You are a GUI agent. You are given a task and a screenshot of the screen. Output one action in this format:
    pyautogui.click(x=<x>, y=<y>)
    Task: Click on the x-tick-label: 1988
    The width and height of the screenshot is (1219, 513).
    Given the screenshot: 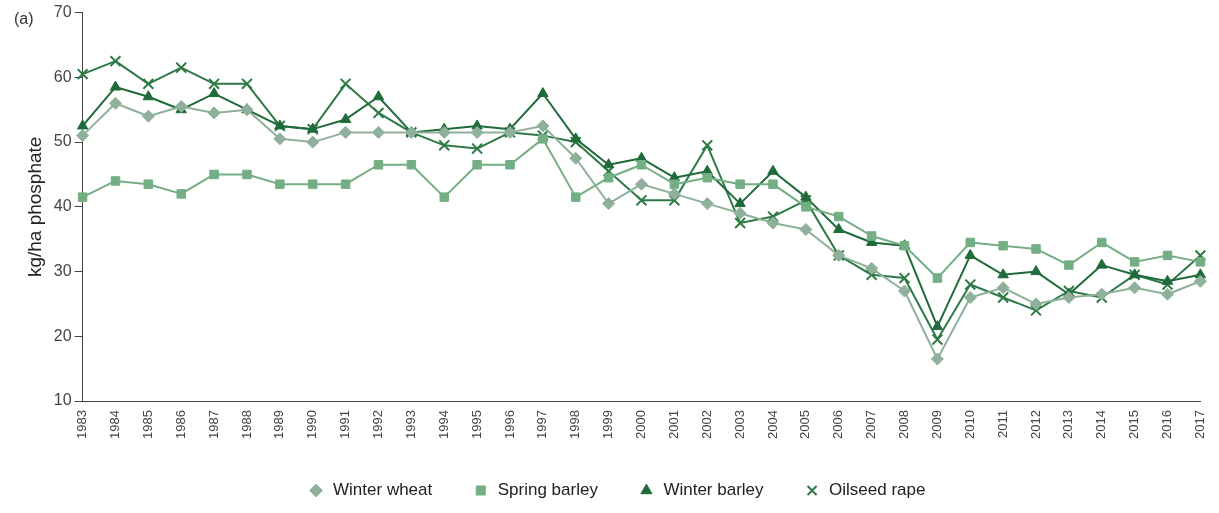 What is the action you would take?
    pyautogui.click(x=246, y=424)
    